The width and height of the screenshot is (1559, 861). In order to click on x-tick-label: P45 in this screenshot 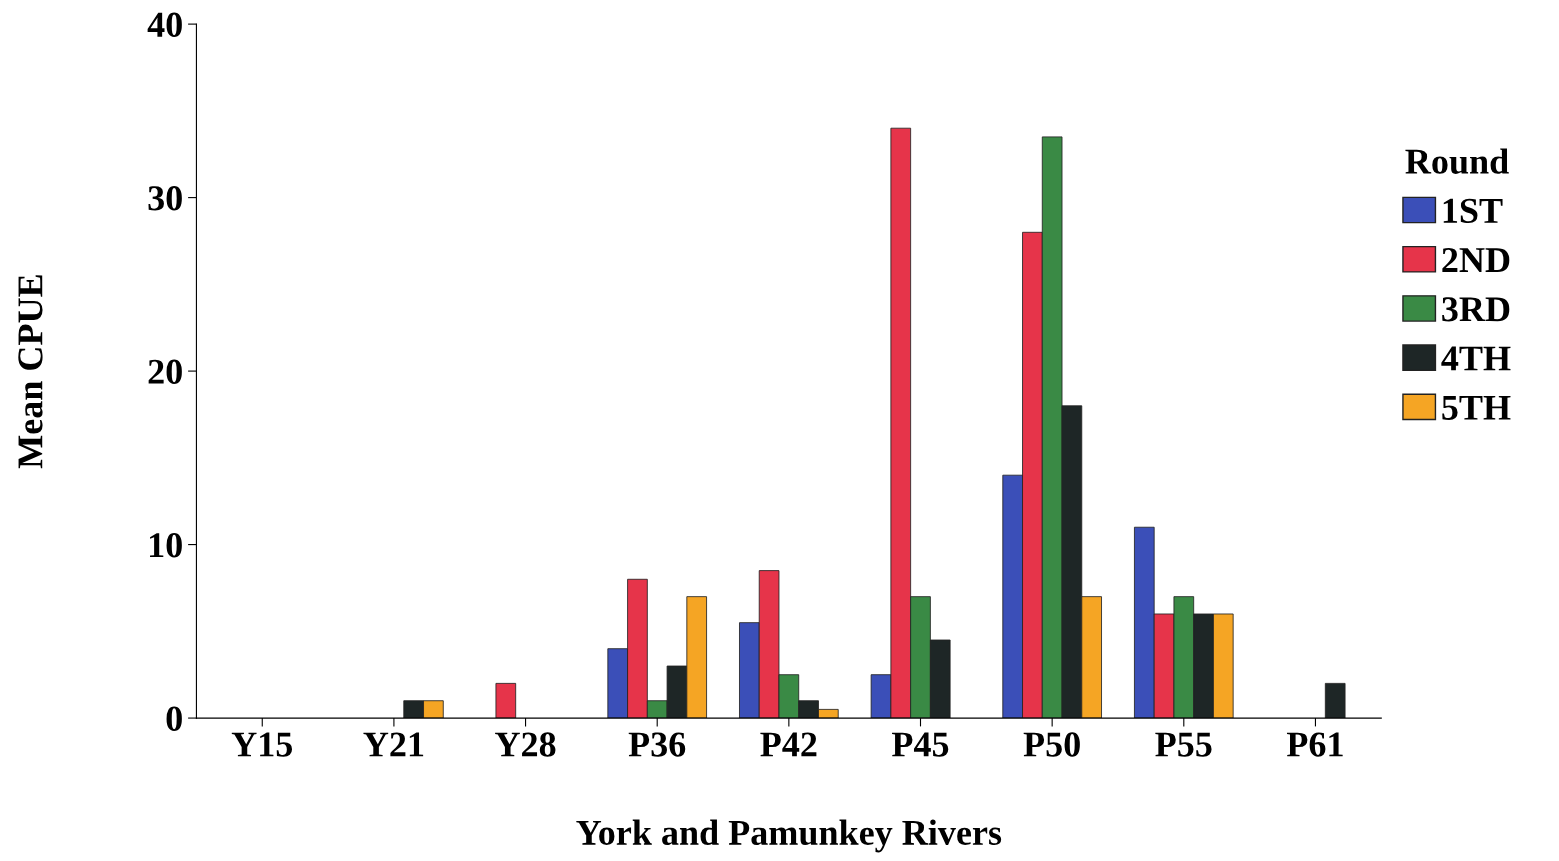, I will do `click(920, 744)`.